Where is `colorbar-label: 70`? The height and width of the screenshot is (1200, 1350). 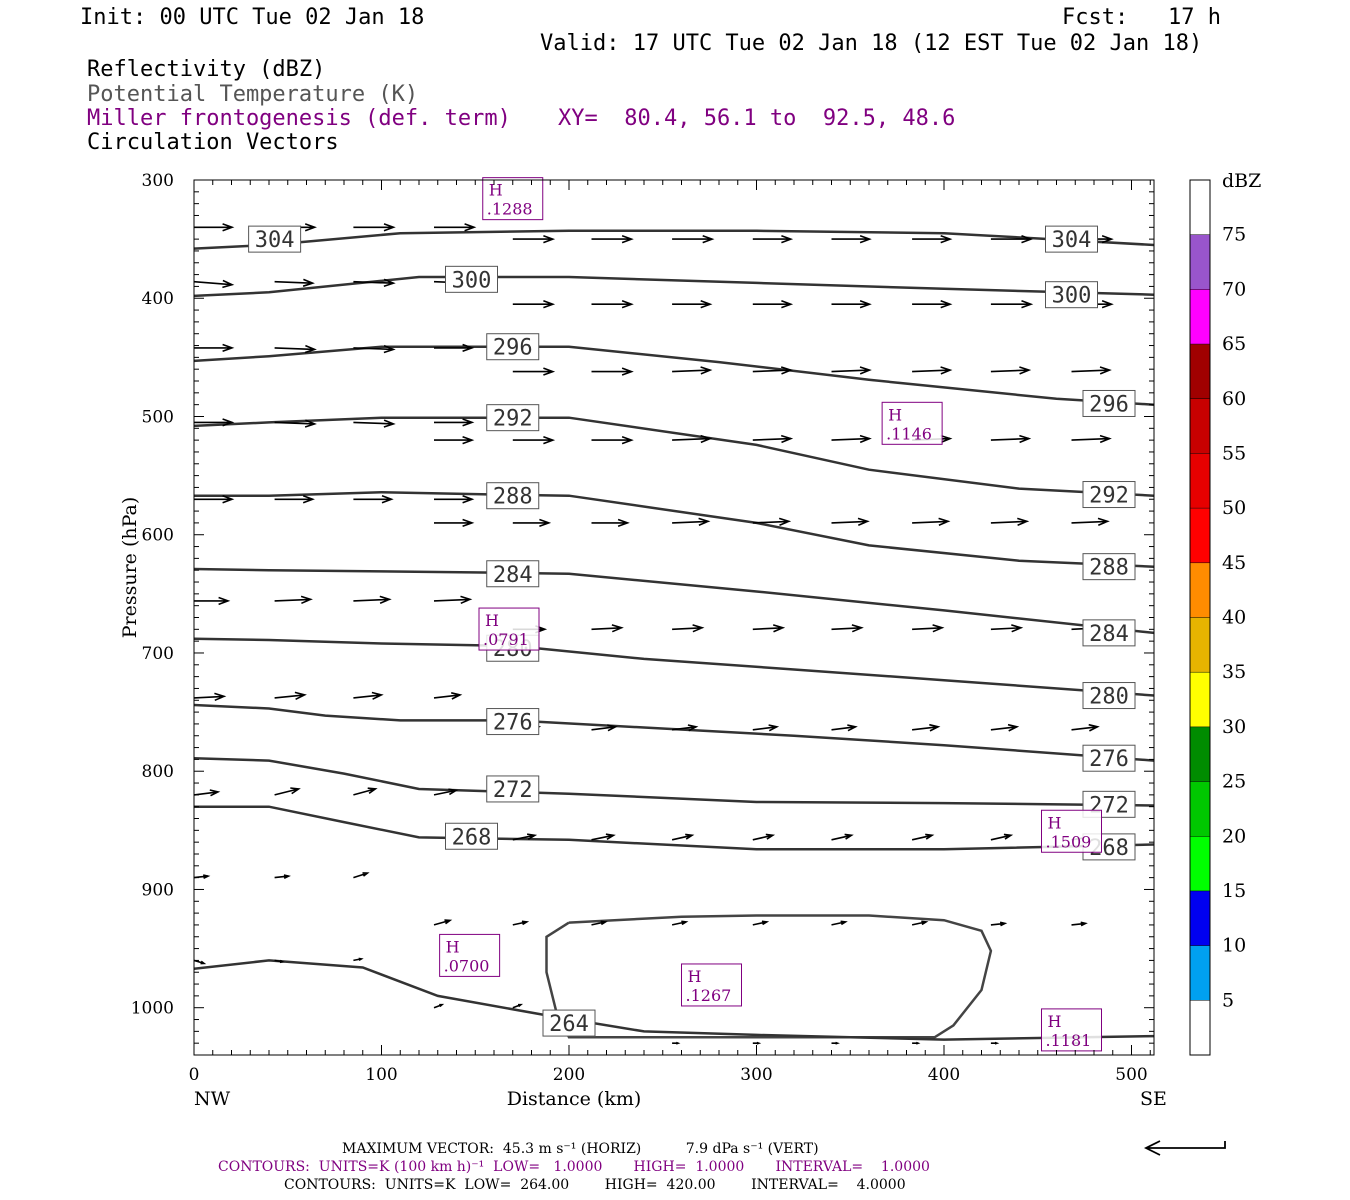
colorbar-label: 70 is located at coordinates (1234, 289).